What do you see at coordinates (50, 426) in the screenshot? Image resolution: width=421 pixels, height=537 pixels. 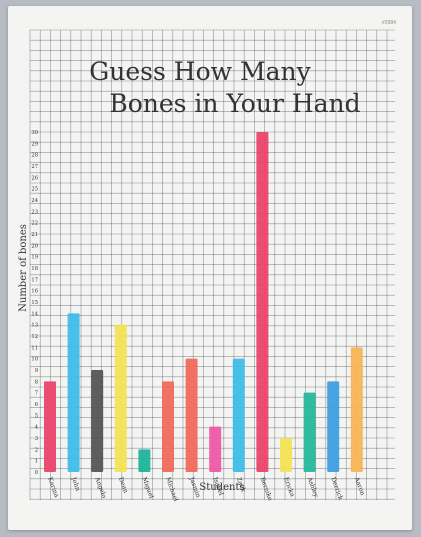 I see `bar-karina` at bounding box center [50, 426].